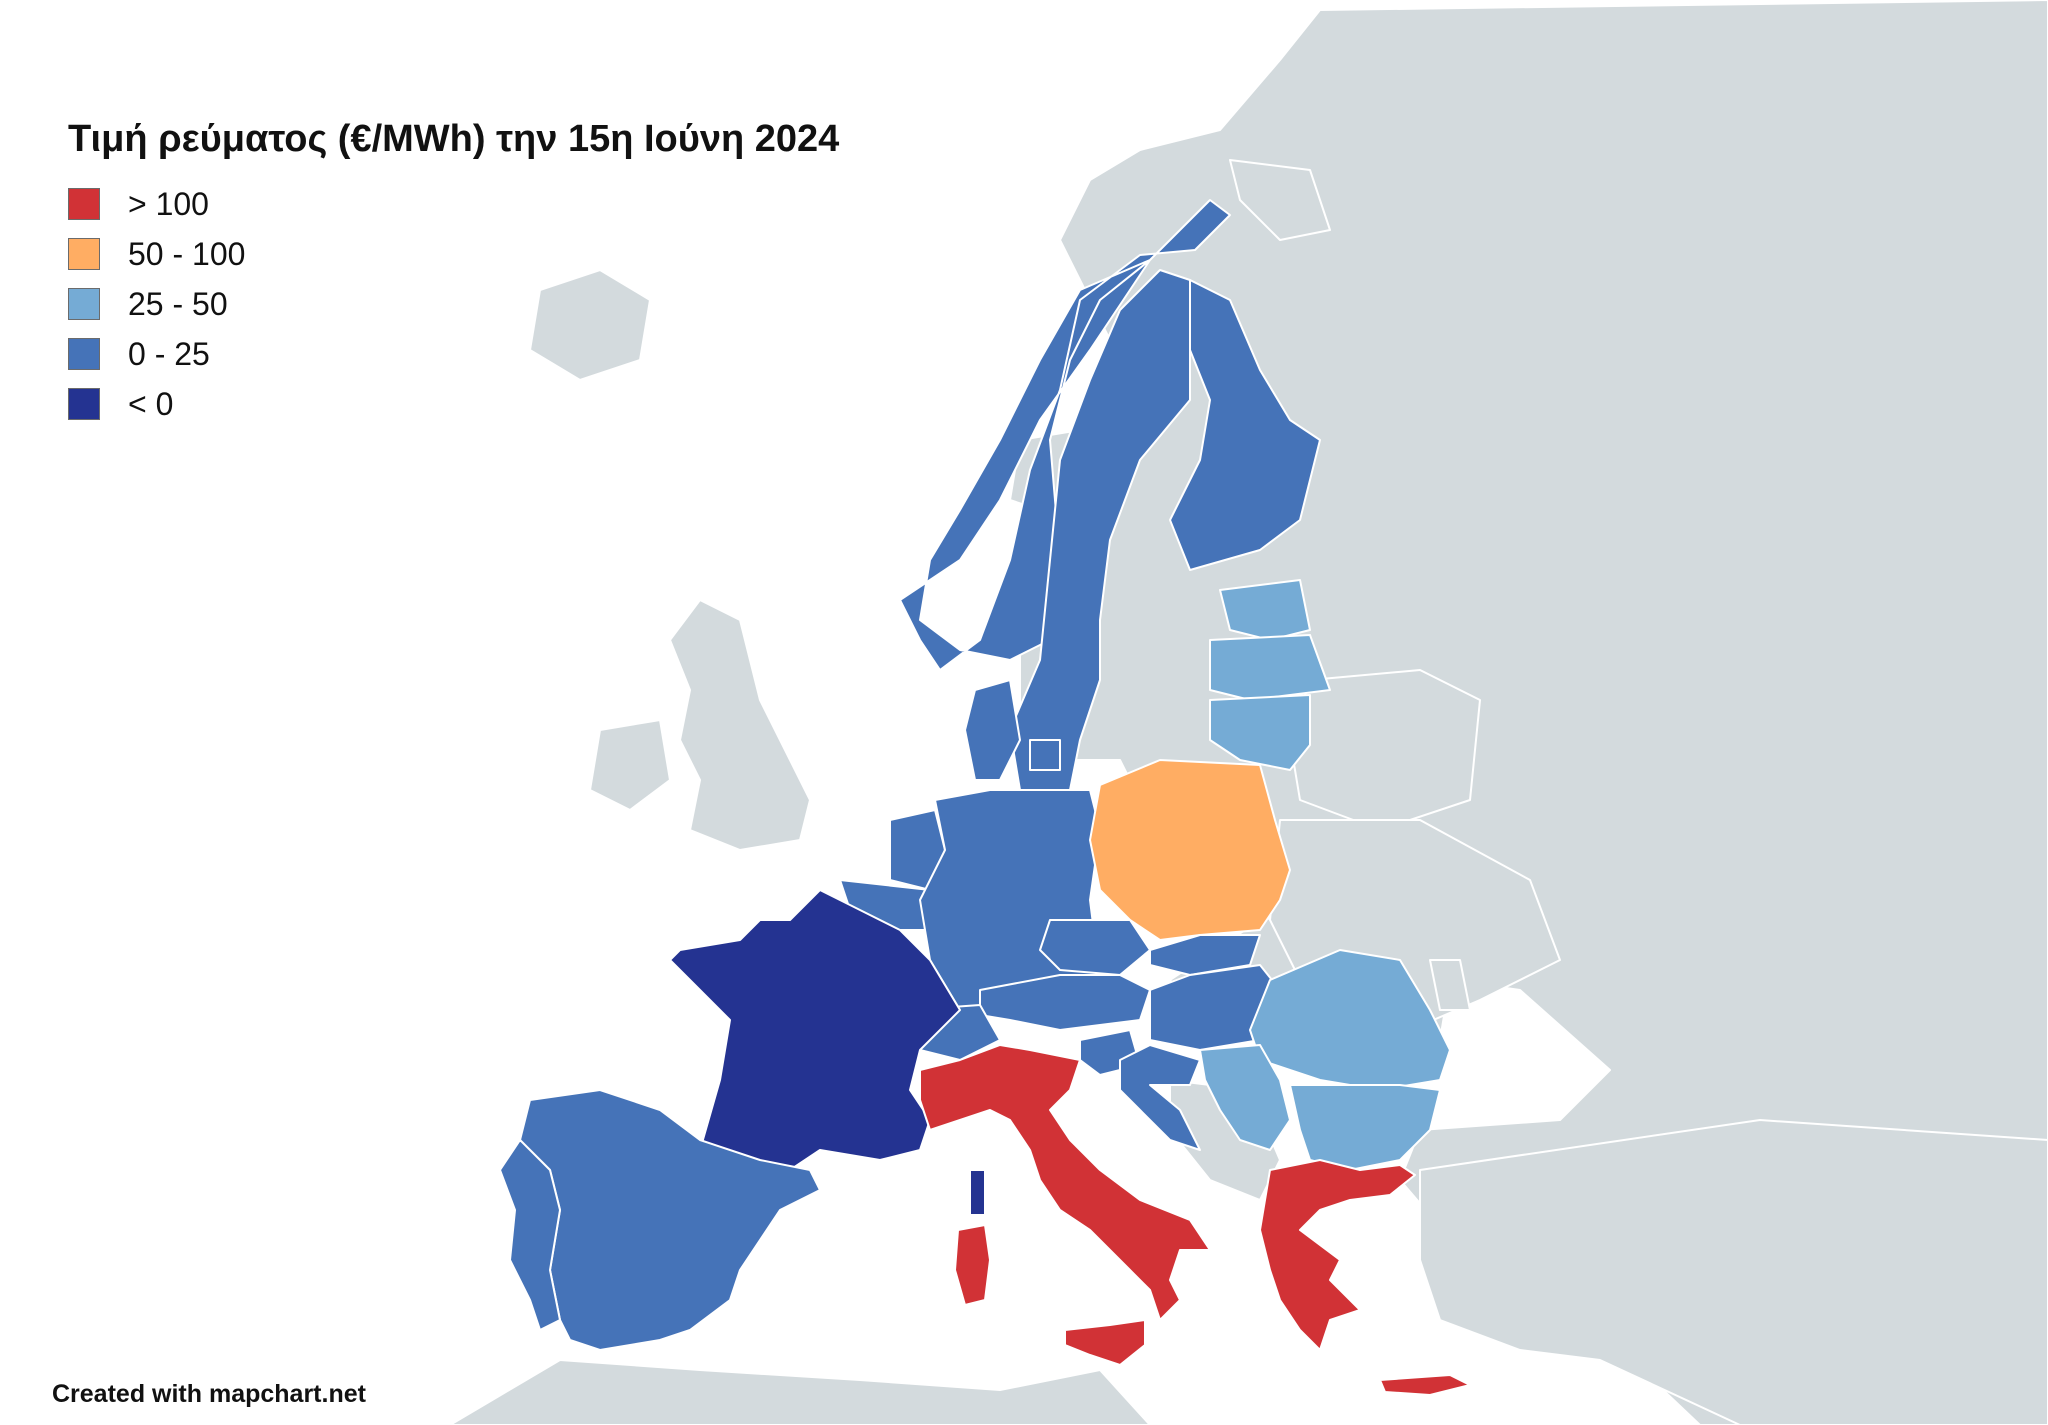 Image resolution: width=2048 pixels, height=1425 pixels. What do you see at coordinates (700, 725) in the screenshot?
I see `uk-ireland` at bounding box center [700, 725].